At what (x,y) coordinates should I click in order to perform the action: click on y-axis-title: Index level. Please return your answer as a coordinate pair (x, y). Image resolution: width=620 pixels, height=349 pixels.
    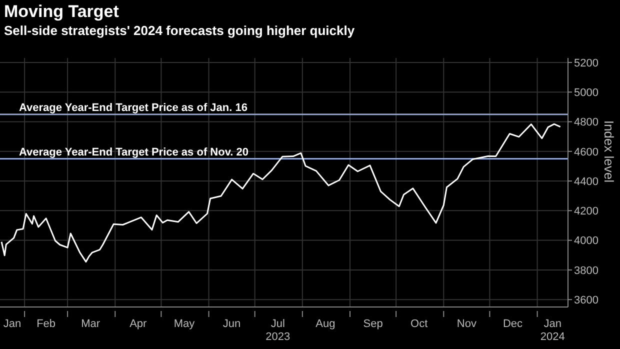
    Looking at the image, I should click on (608, 151).